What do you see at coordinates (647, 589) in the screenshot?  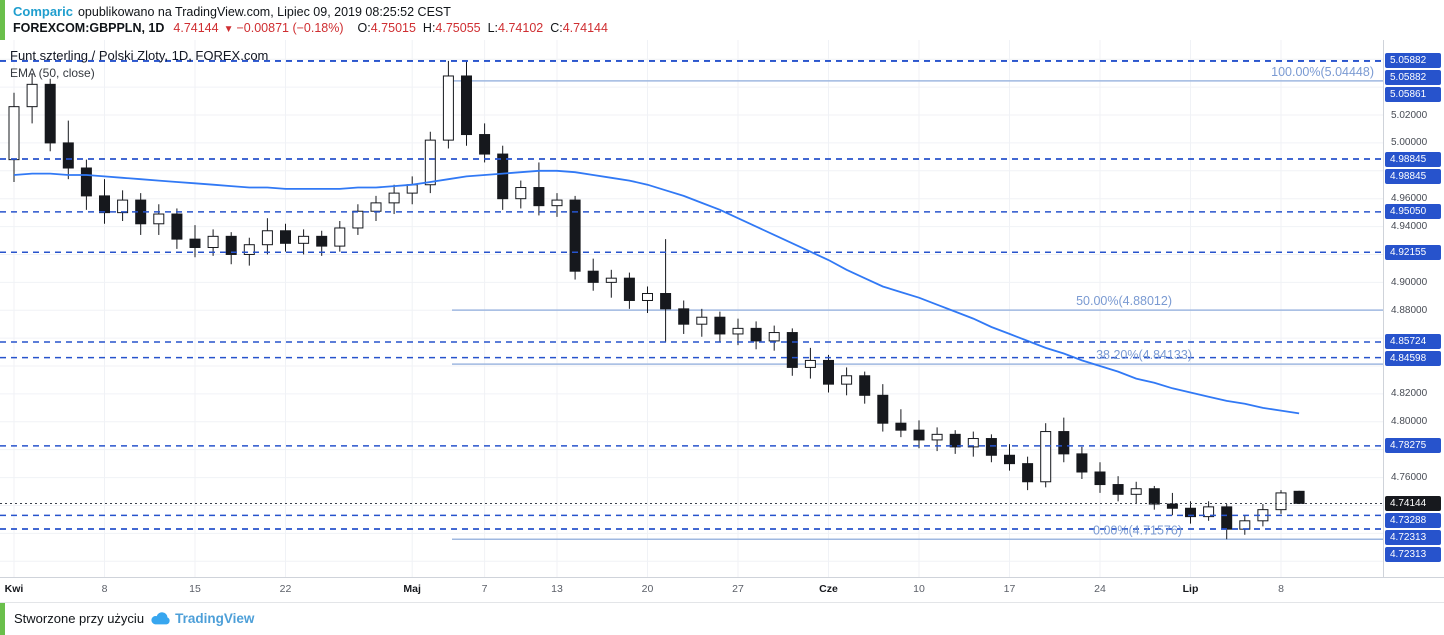 I see `time-axis-label: 20` at bounding box center [647, 589].